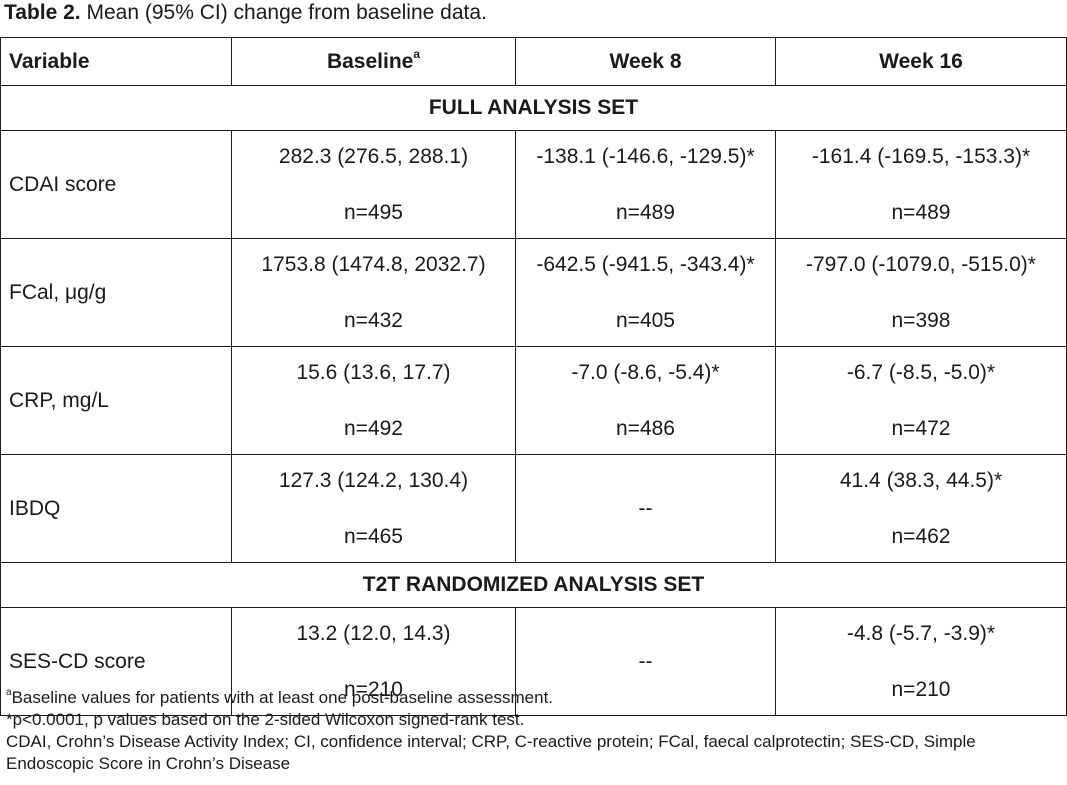  I want to click on week8-n: n=486, so click(645, 428).